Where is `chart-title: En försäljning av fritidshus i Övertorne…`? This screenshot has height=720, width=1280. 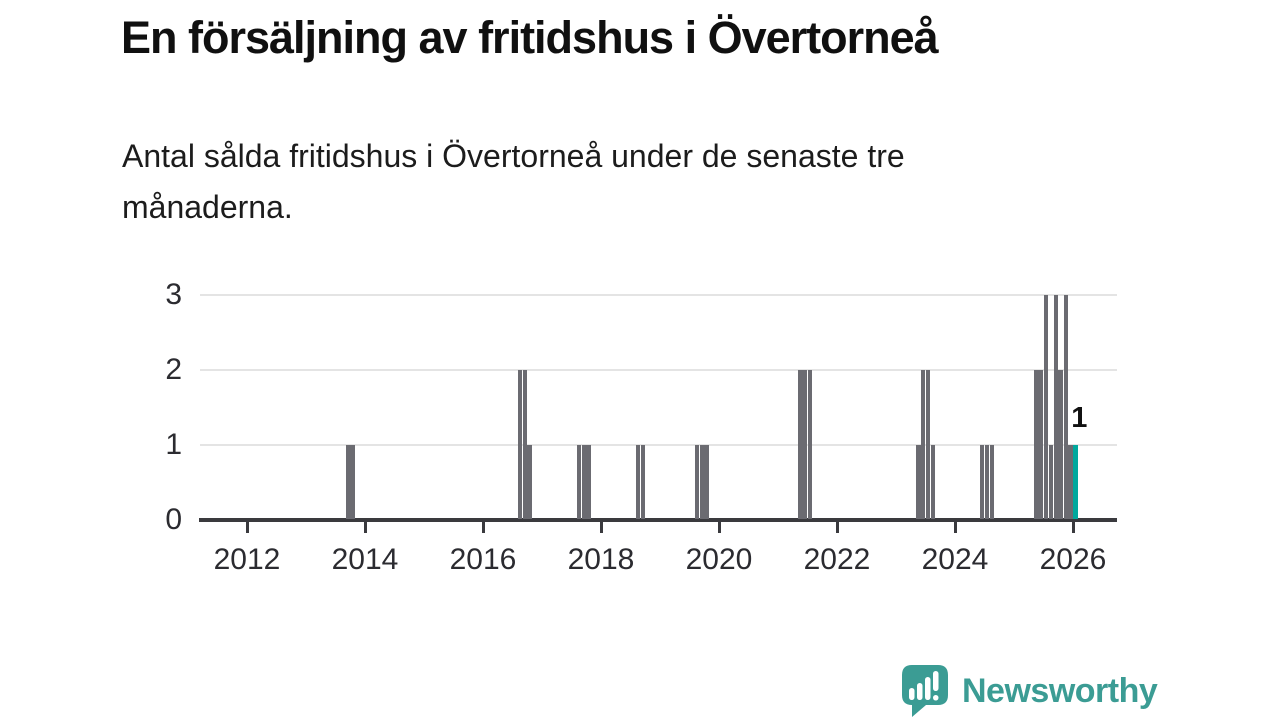
chart-title: En försäljning av fritidshus i Övertorne… is located at coordinates (530, 37).